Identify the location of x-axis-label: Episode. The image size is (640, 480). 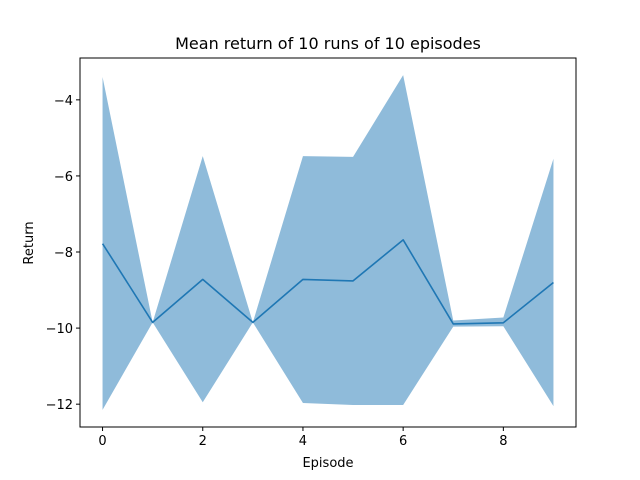
(327, 463).